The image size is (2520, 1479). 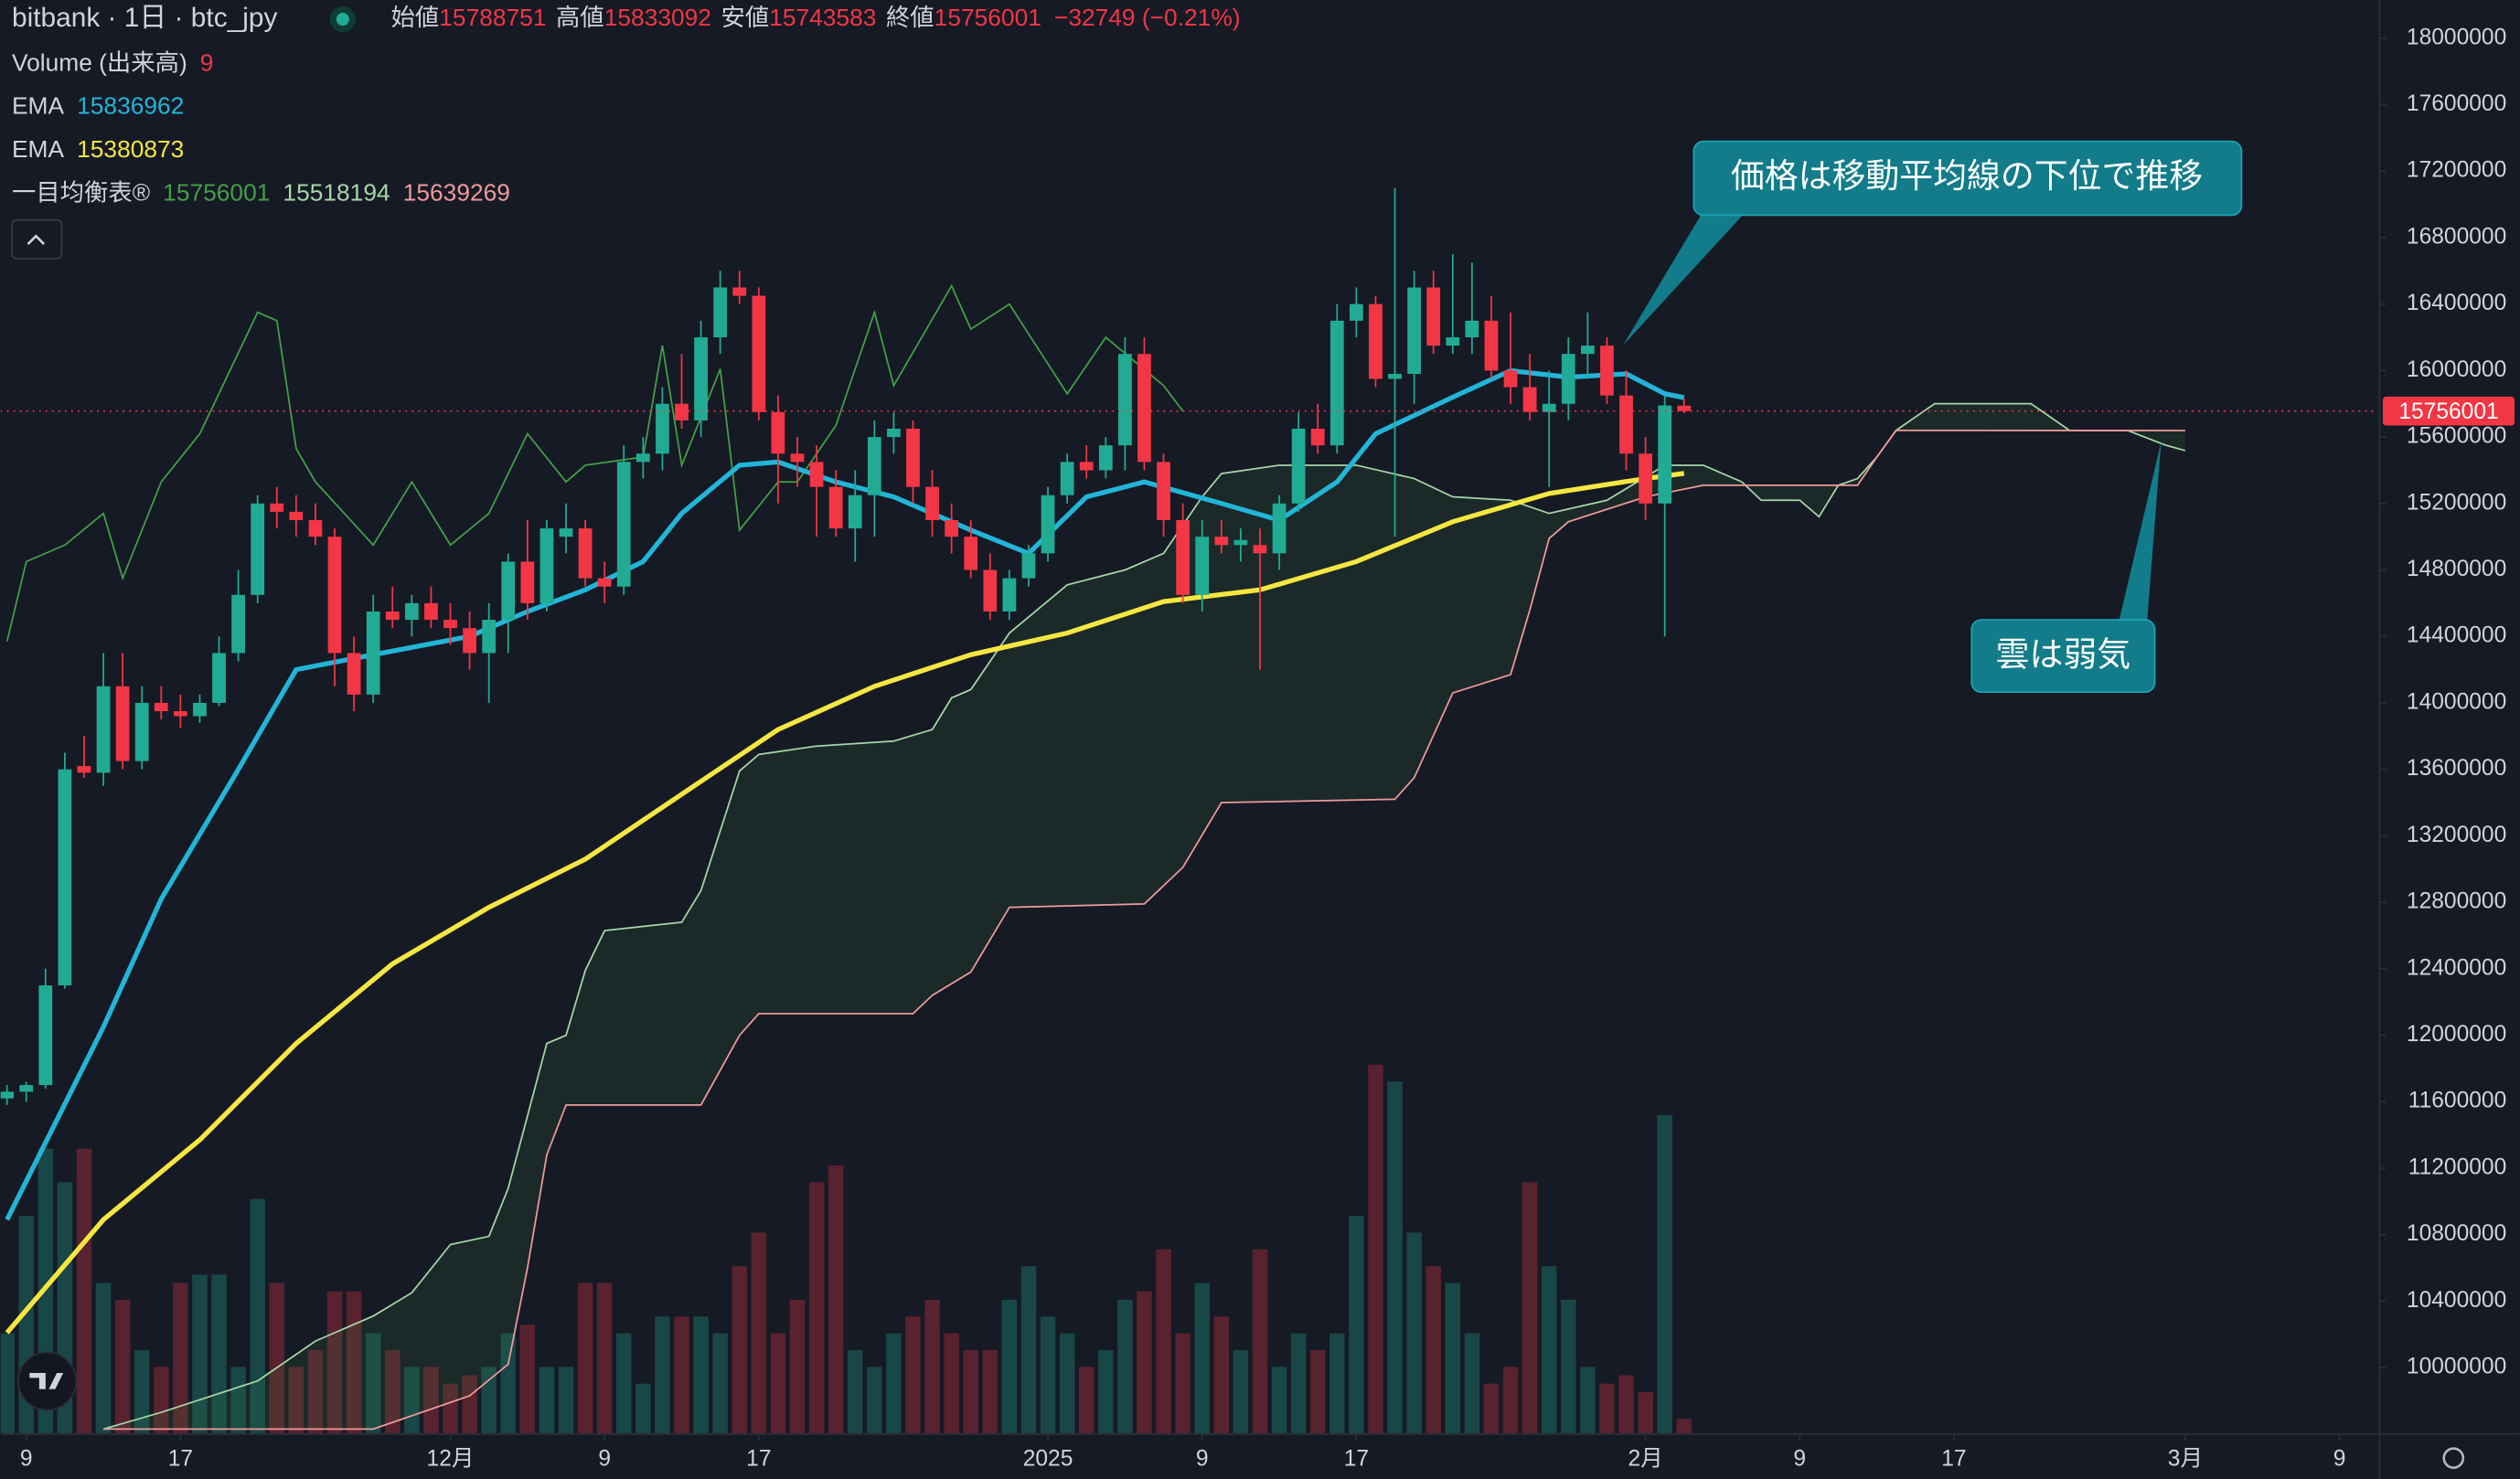 I want to click on settings-icon, so click(x=2453, y=1458).